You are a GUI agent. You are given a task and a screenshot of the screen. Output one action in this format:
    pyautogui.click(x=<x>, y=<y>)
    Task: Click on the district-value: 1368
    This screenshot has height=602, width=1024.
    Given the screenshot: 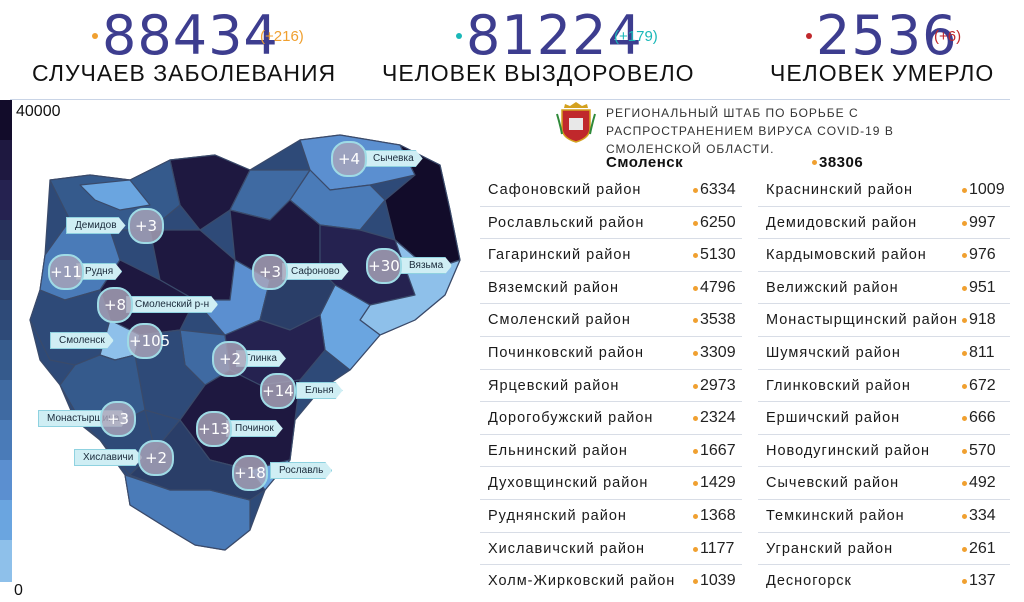 What is the action you would take?
    pyautogui.click(x=718, y=515)
    